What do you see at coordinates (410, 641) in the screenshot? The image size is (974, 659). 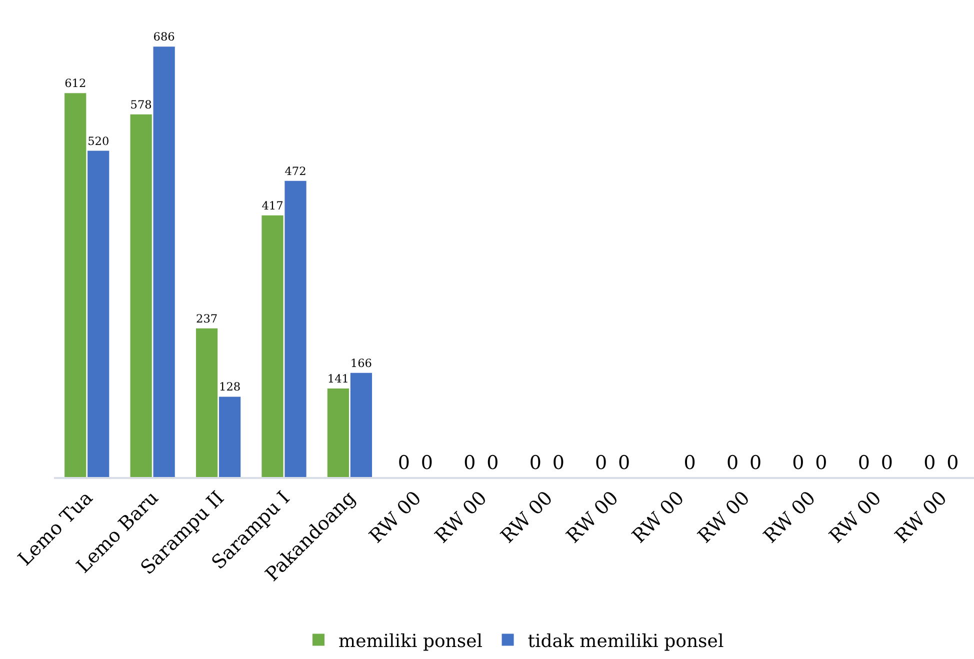 I see `legend-label: memiliki ponsel` at bounding box center [410, 641].